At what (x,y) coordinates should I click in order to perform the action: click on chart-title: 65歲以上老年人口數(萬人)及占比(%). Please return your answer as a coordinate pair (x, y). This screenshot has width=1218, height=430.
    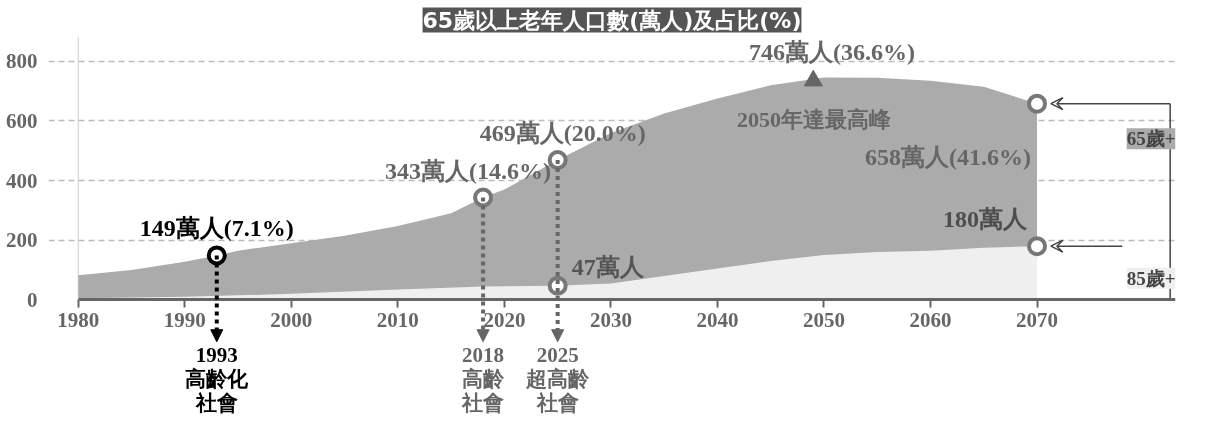
    Looking at the image, I should click on (612, 20).